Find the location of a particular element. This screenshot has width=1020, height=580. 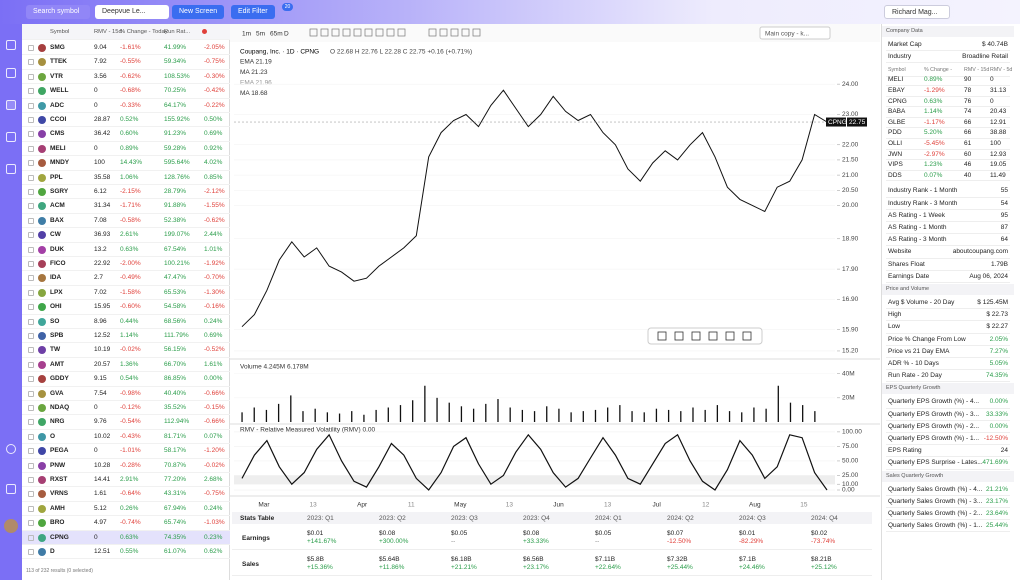

y-tick-label: 21.00 is located at coordinates (850, 175).